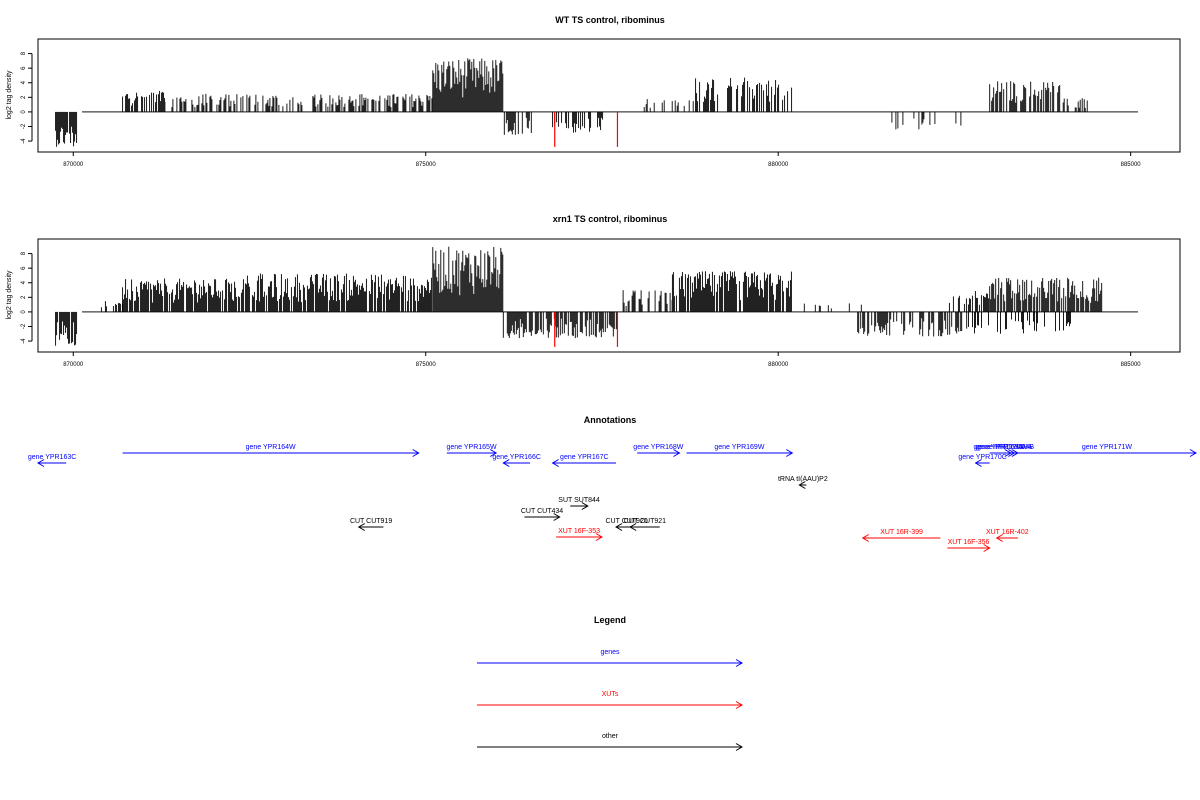 Image resolution: width=1200 pixels, height=800 pixels. Describe the element at coordinates (658, 450) in the screenshot. I see `annotation-feature: gene YPR168W` at that location.